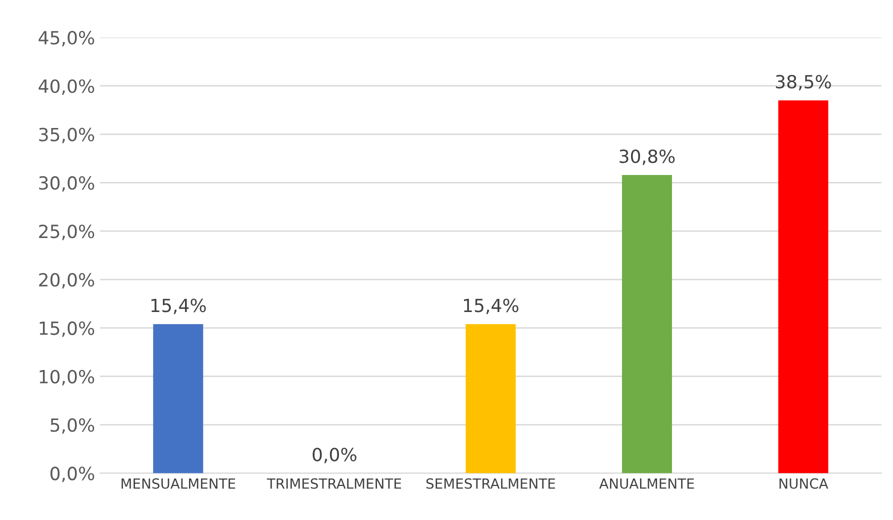  Describe the element at coordinates (66, 38) in the screenshot. I see `y-tick-label: 45,0%` at that location.